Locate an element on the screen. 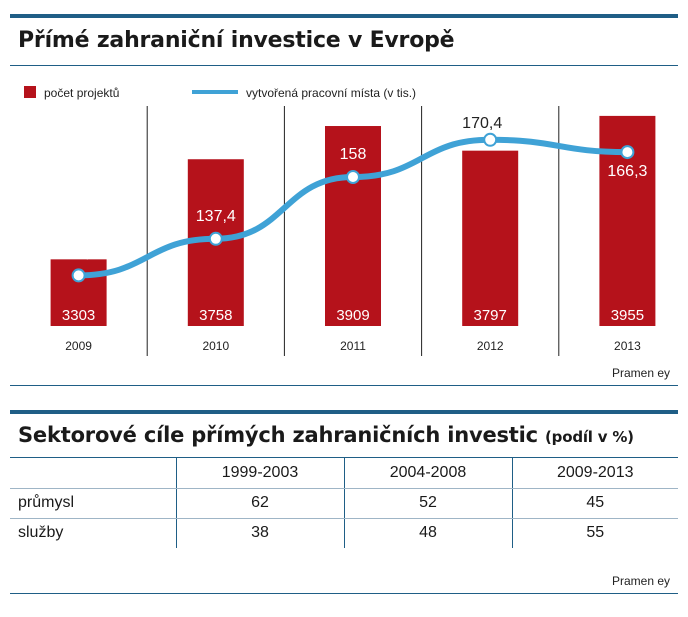 The width and height of the screenshot is (688, 617). line-value-label: 166,3 is located at coordinates (627, 171).